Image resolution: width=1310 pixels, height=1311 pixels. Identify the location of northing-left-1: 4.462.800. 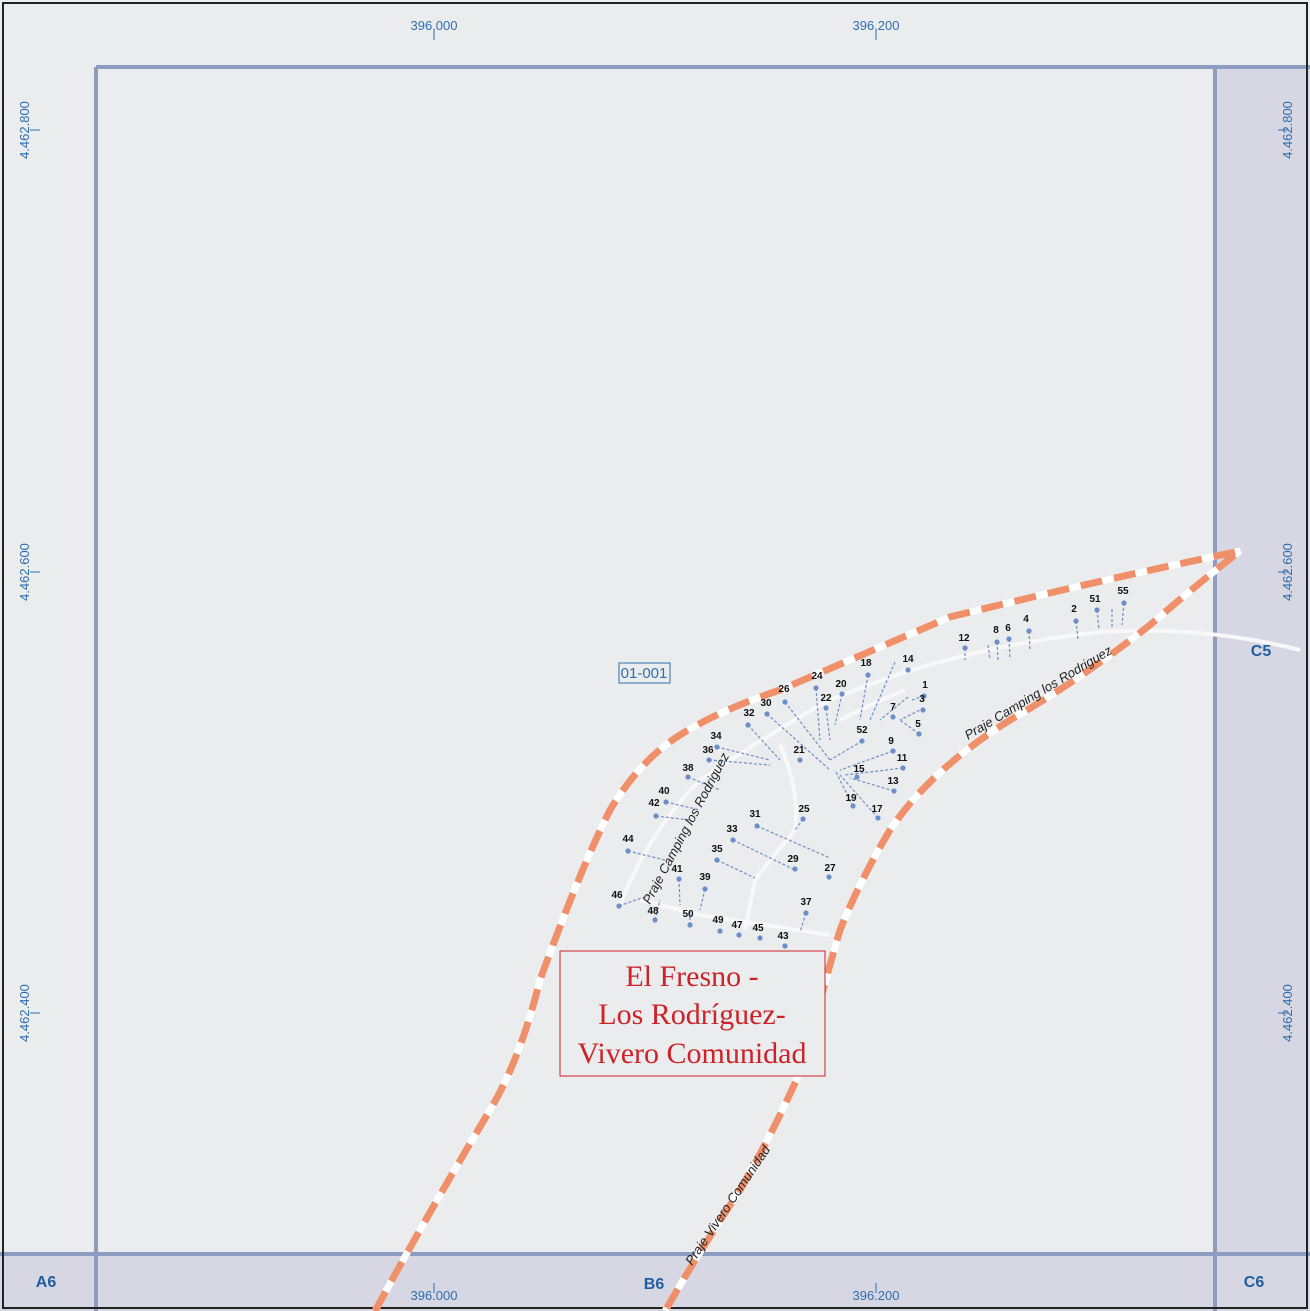
(24, 130).